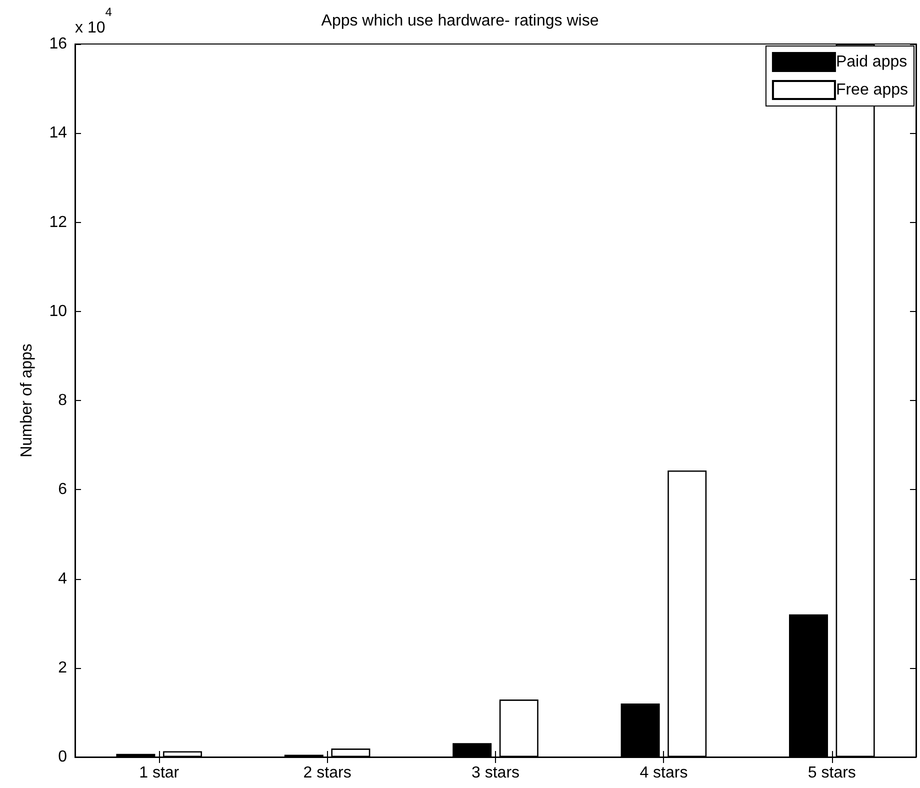  Describe the element at coordinates (58, 222) in the screenshot. I see `y-tick-label: 12` at that location.